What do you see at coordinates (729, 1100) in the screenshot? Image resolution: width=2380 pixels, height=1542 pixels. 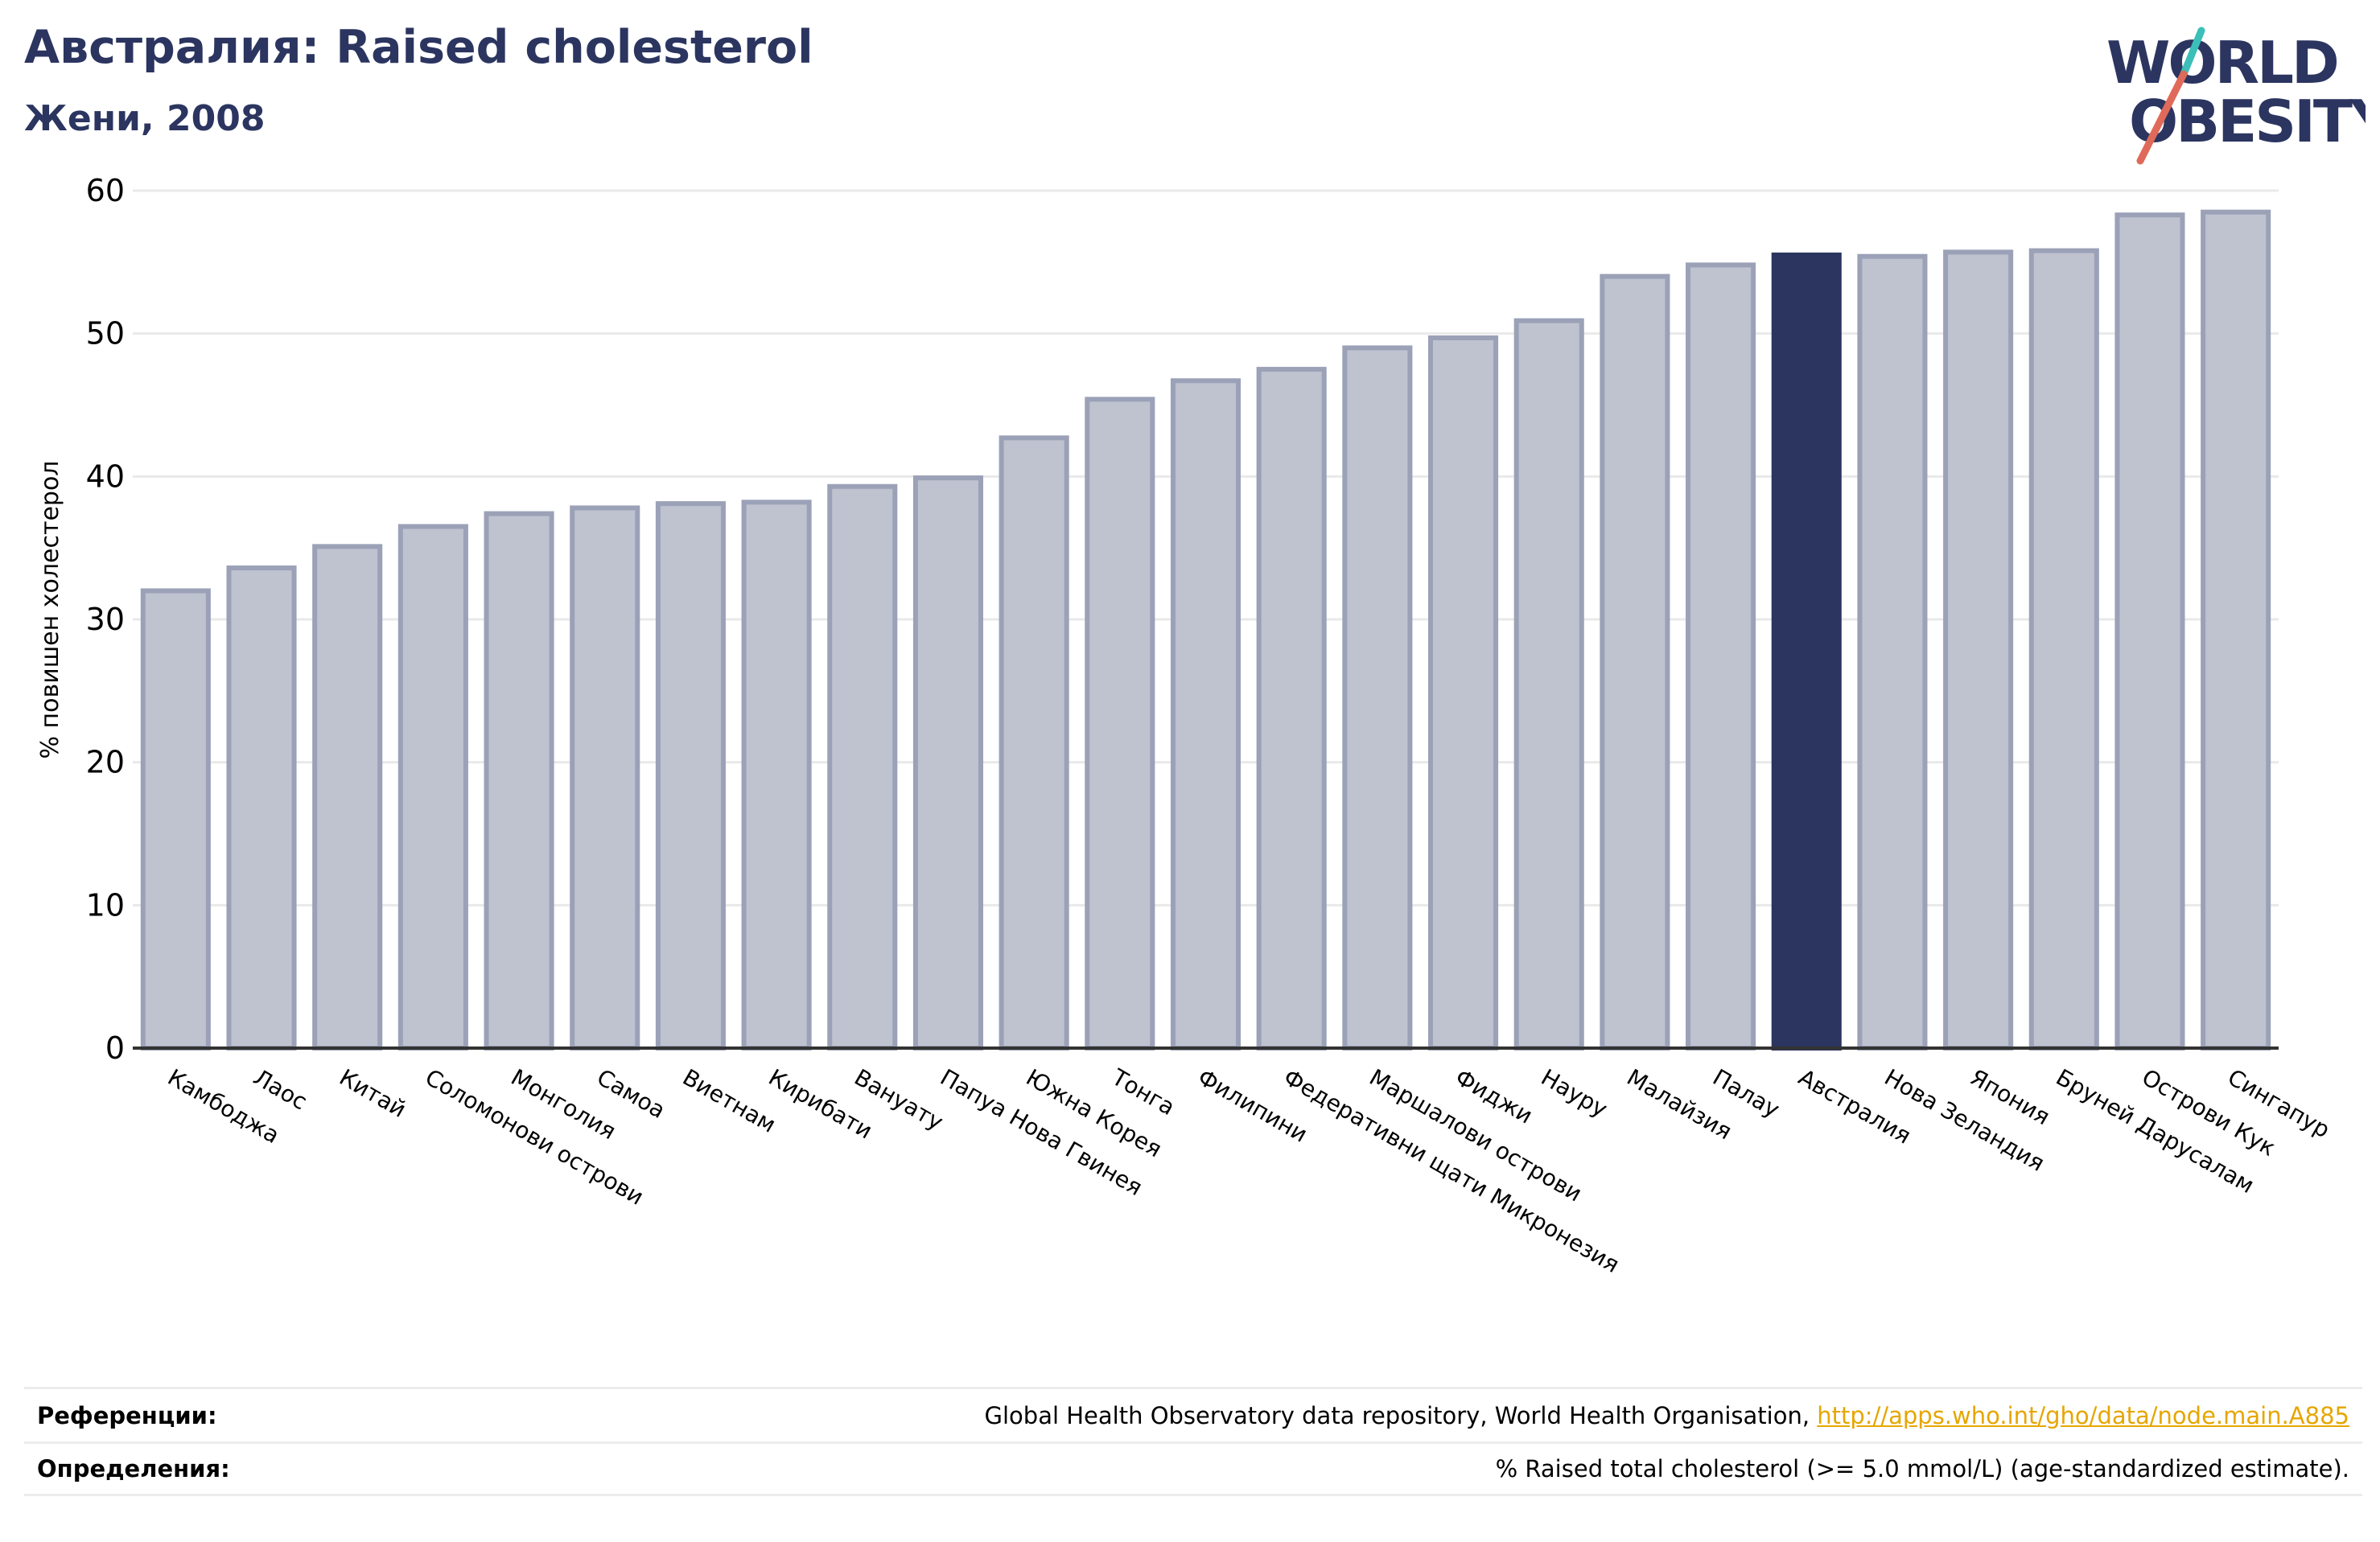 I see `x-tick-label: Виетнам` at bounding box center [729, 1100].